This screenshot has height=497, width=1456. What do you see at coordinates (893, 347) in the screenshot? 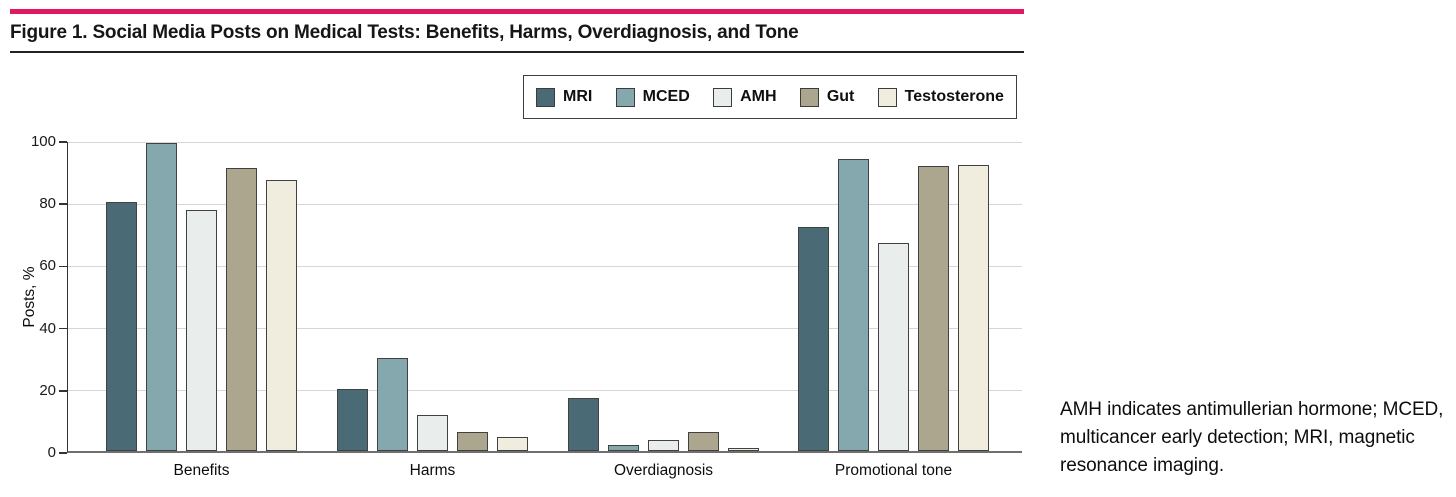
I see `bar-amh-promotional-tone` at bounding box center [893, 347].